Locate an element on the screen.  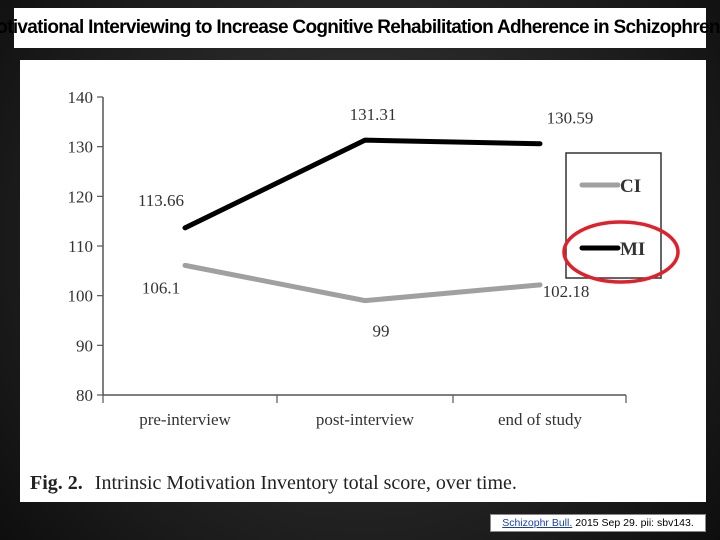
series-line-mi is located at coordinates (362, 184).